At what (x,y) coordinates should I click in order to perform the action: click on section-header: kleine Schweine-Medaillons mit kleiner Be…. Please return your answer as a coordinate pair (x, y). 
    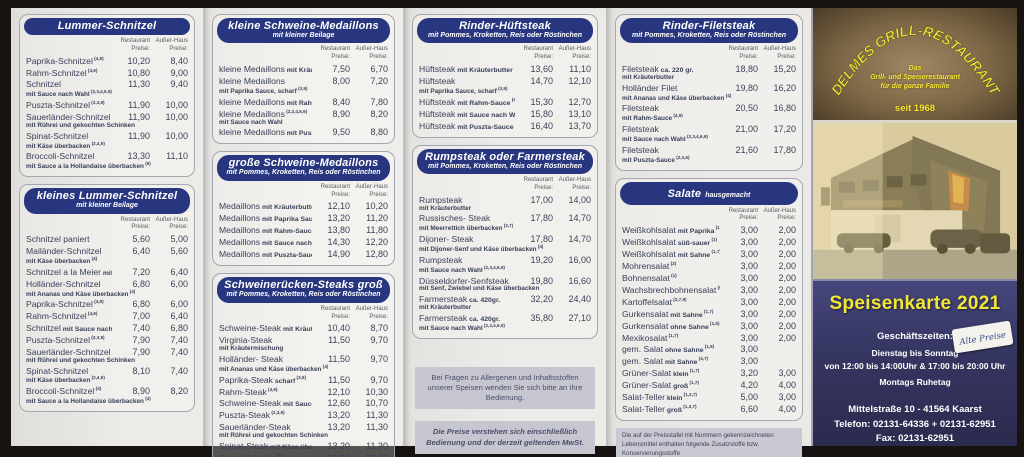
    Looking at the image, I should click on (303, 31).